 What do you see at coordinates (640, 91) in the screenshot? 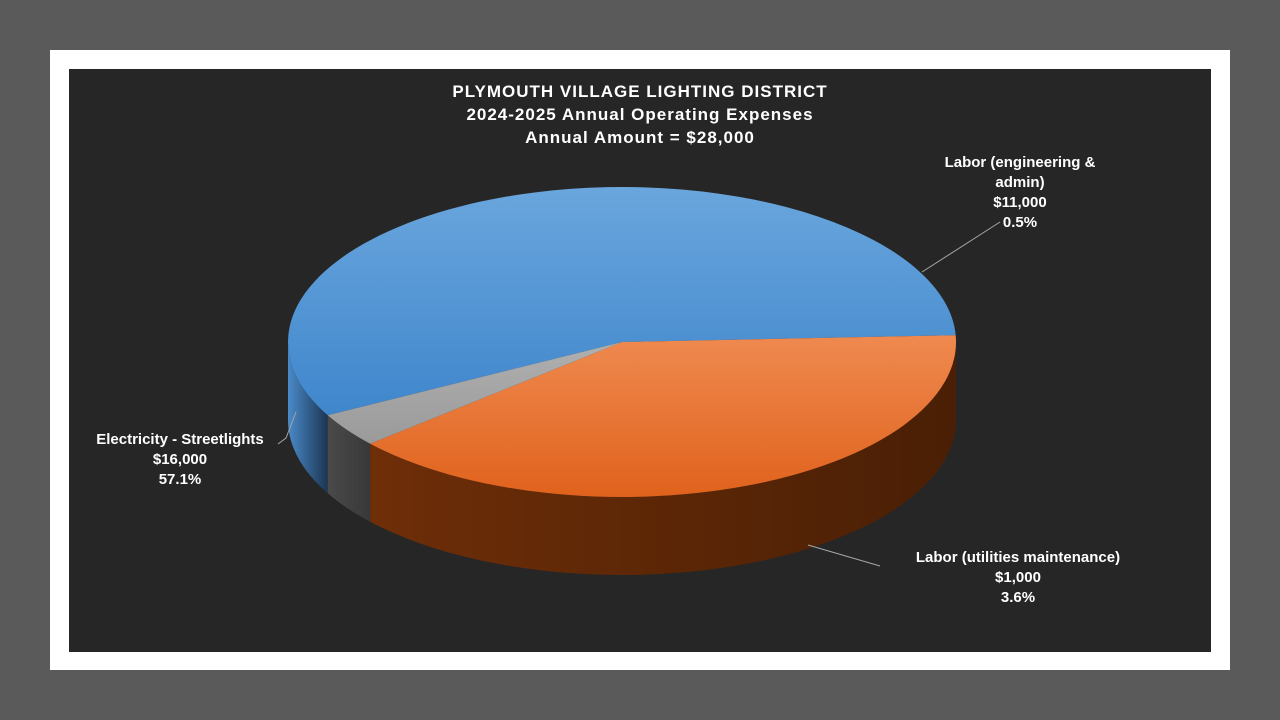
I see `chart-title: PLYMOUTH VILLAGE LIGHTING DISTRICT` at bounding box center [640, 91].